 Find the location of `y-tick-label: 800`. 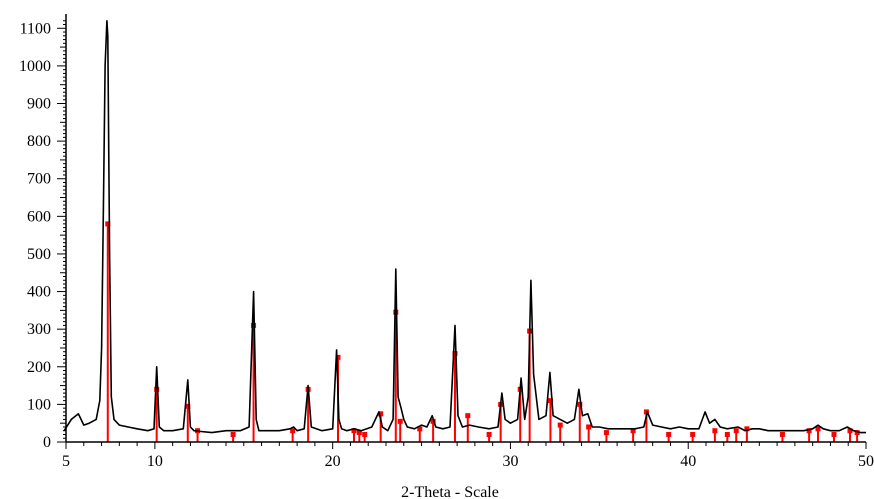

y-tick-label: 800 is located at coordinates (39, 141).